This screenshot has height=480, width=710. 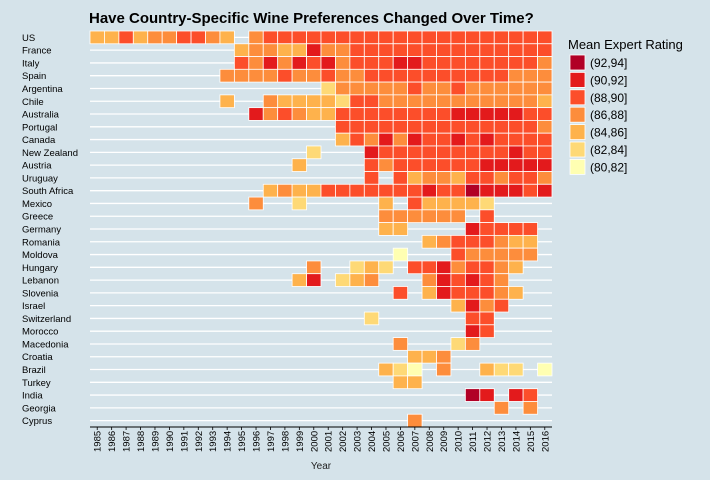 What do you see at coordinates (472, 178) in the screenshot?
I see `cell-uruguay-2011` at bounding box center [472, 178].